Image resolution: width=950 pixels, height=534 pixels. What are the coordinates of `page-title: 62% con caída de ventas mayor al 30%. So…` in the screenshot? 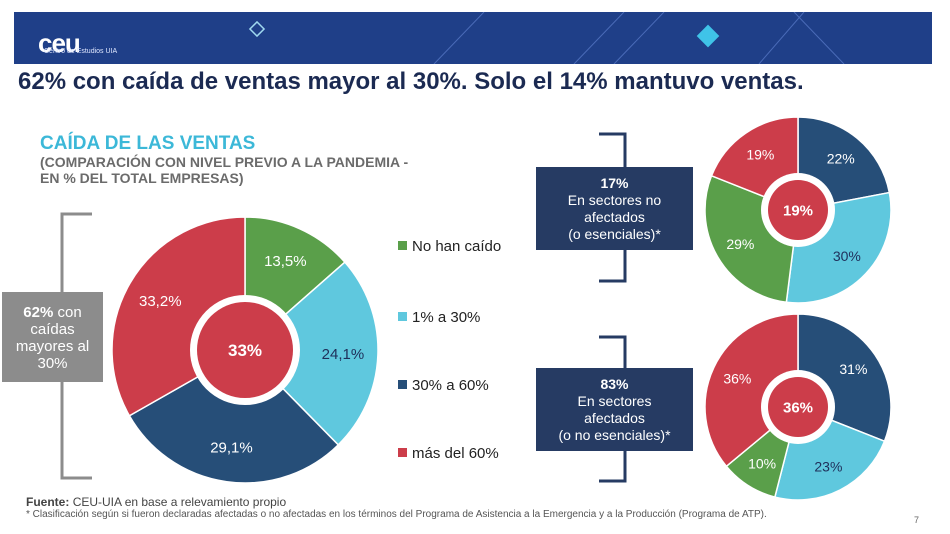 It's located at (411, 81).